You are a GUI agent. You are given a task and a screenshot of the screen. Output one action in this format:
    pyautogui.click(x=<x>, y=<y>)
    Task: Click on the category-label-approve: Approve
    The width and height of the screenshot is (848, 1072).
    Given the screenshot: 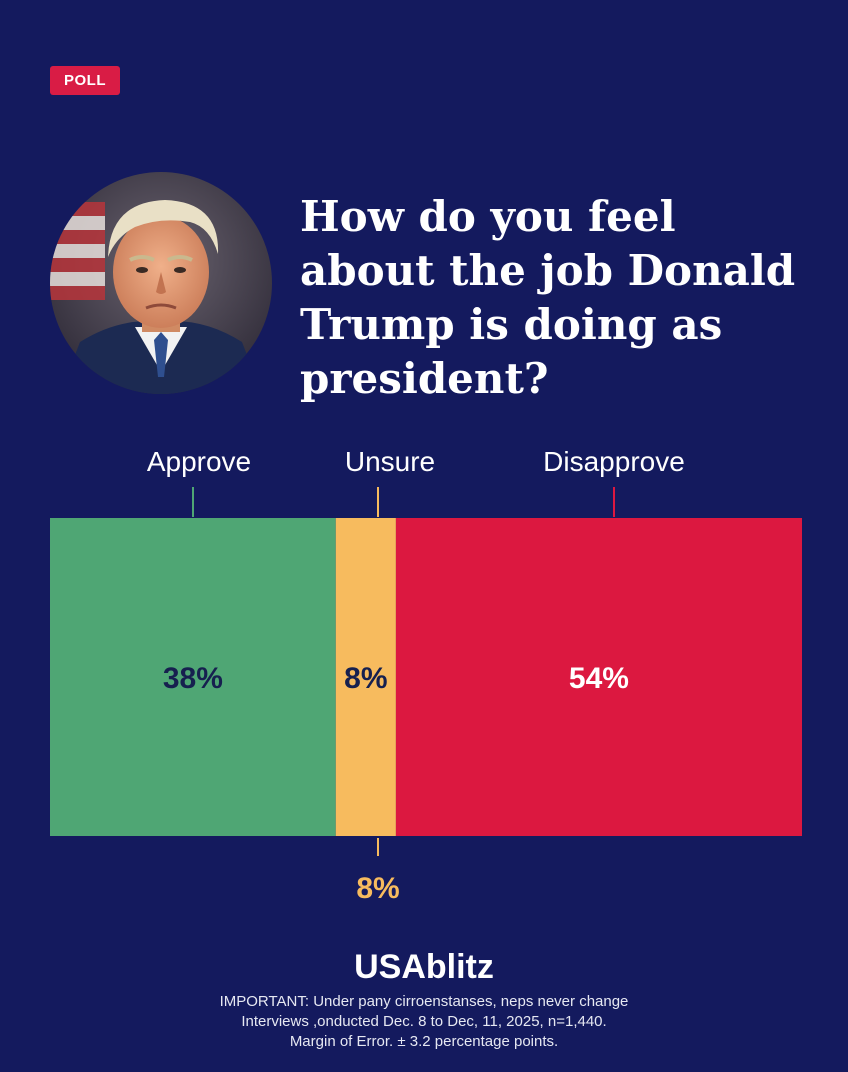 What is the action you would take?
    pyautogui.click(x=199, y=461)
    